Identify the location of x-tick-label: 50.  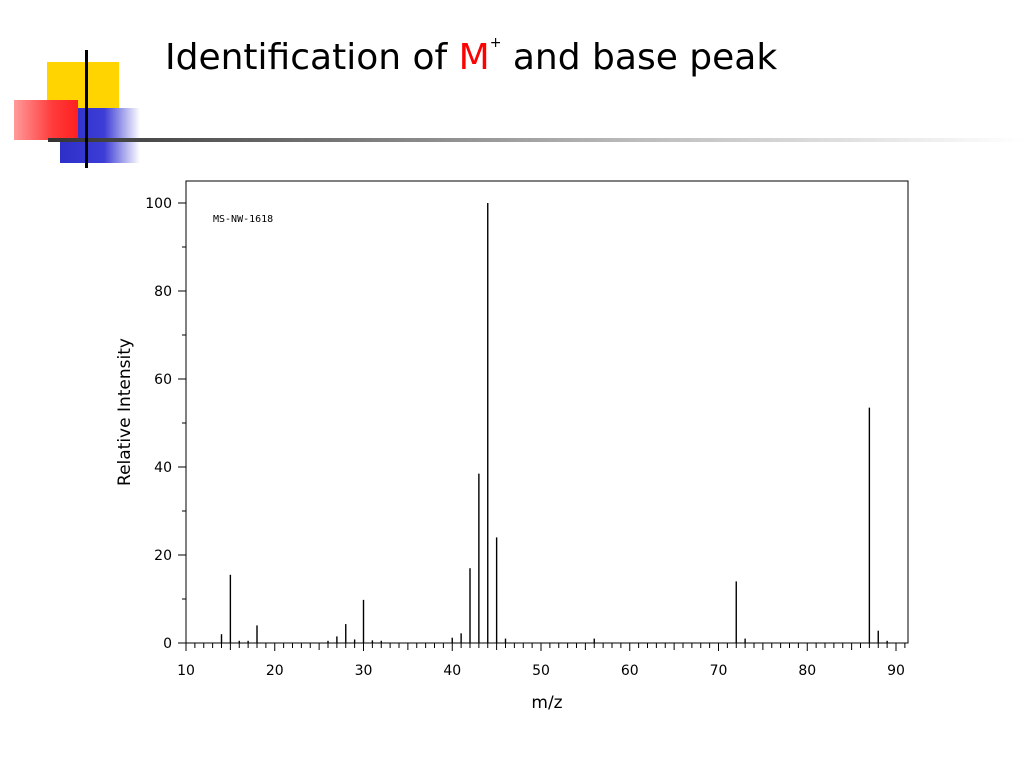
(541, 671).